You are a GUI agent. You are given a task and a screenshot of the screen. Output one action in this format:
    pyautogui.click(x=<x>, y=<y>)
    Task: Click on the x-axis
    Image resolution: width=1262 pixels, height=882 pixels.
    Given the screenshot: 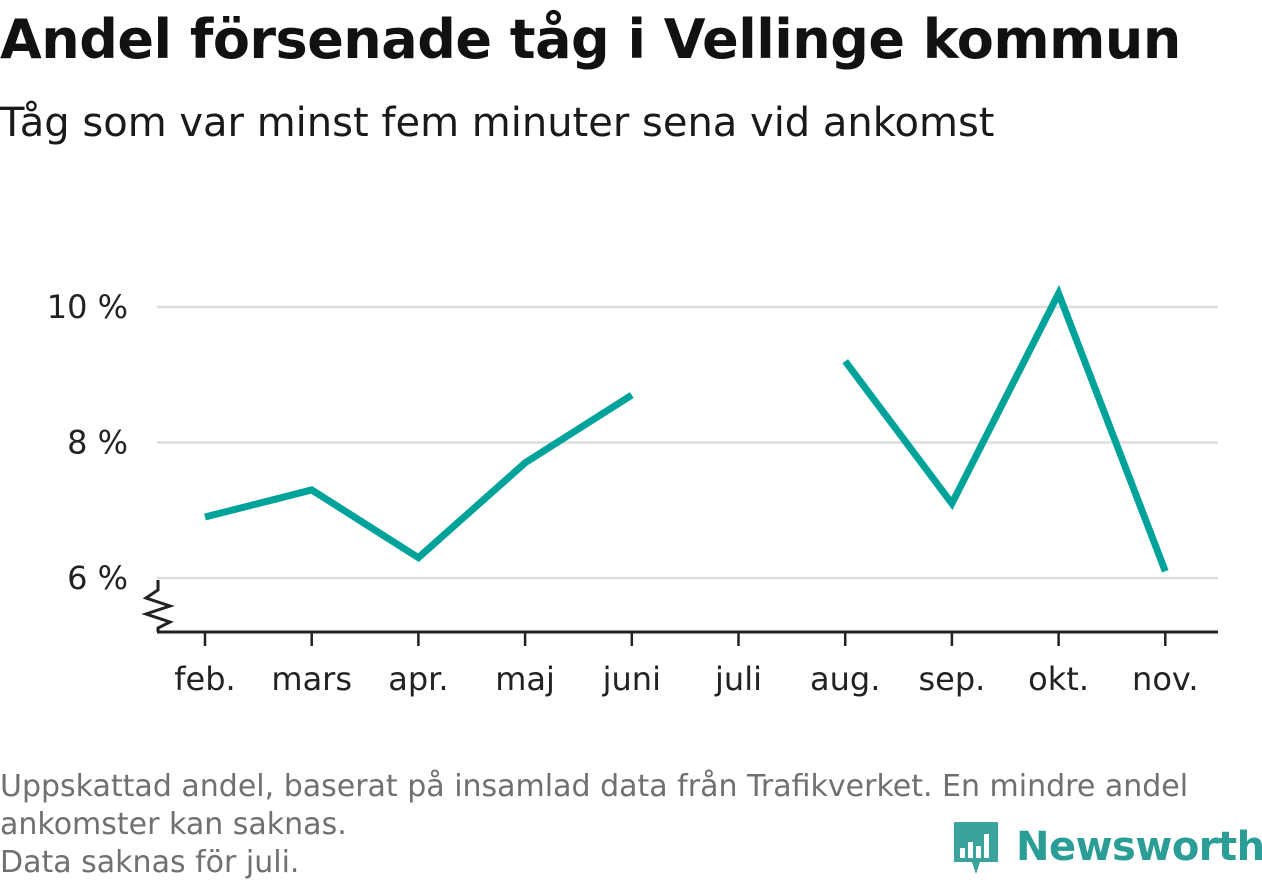 What is the action you would take?
    pyautogui.click(x=679, y=607)
    